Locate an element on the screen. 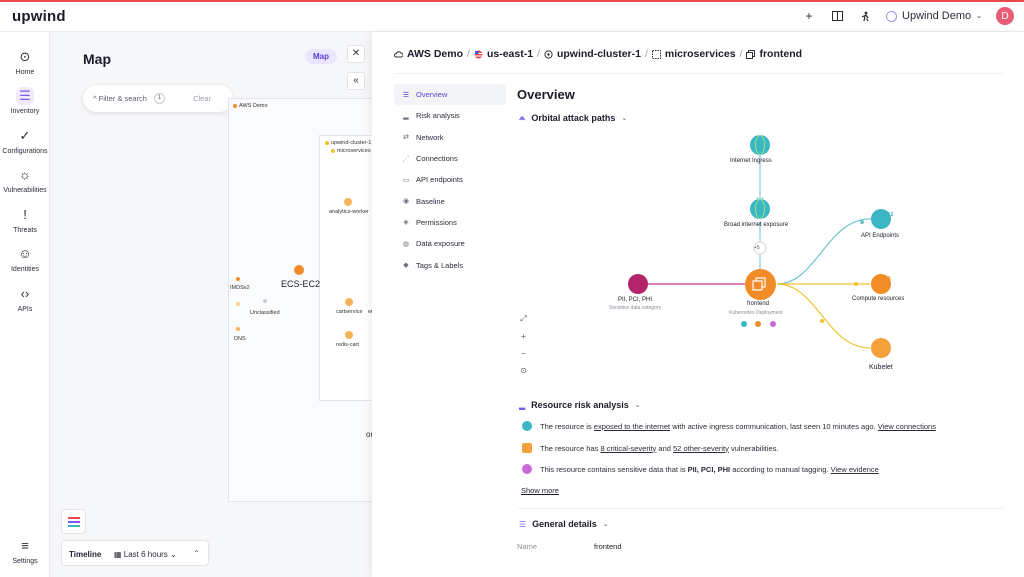  fit-view-icon: ⤢ is located at coordinates (523, 318).